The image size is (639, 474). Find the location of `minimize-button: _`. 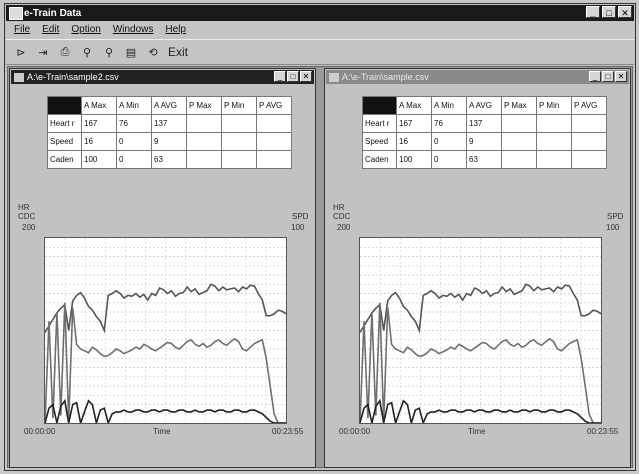

minimize-button: _ is located at coordinates (593, 12).